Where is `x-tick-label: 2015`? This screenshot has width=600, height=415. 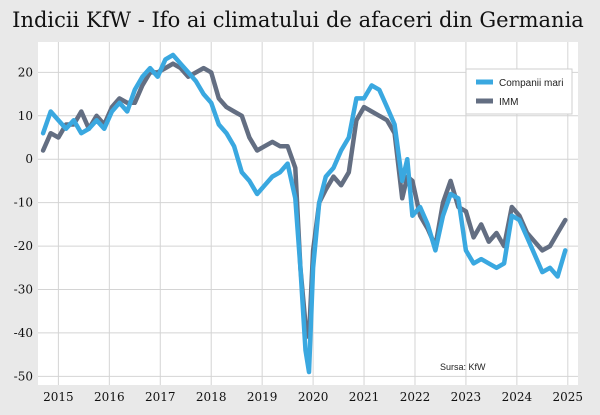
x-tick-label: 2015 is located at coordinates (58, 397).